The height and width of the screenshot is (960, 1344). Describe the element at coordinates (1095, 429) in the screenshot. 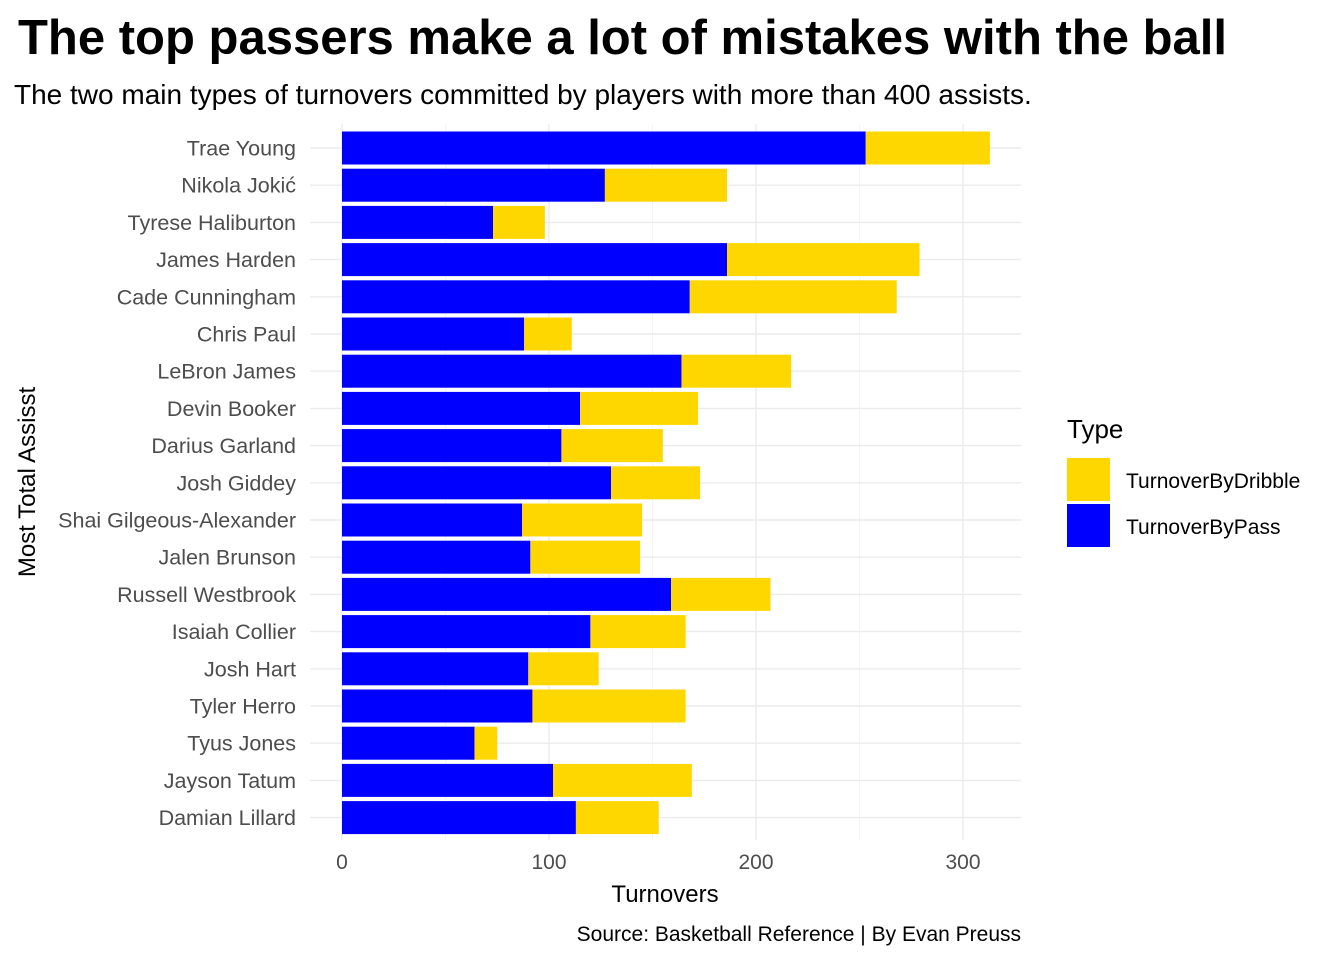

I see `legend-title: Type` at that location.